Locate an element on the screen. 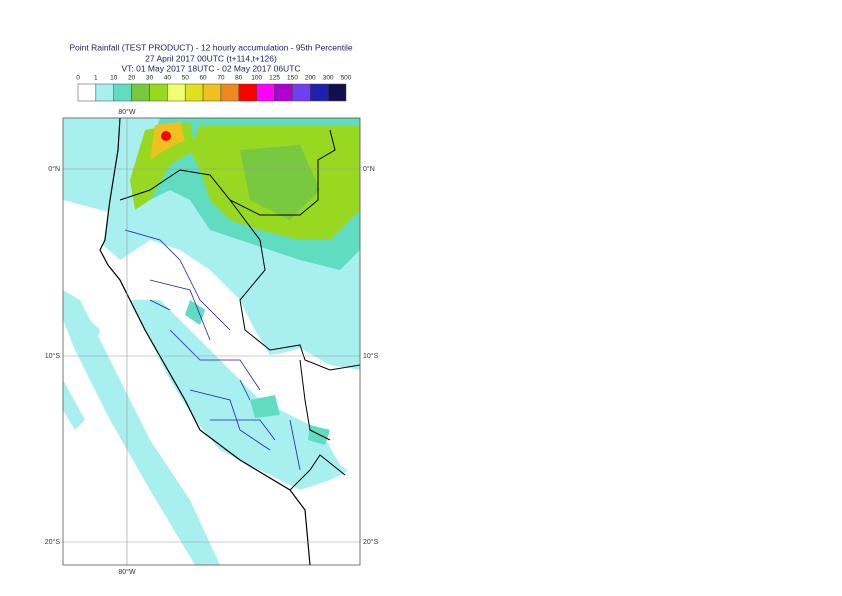  colorbar-label: 0 is located at coordinates (78, 78).